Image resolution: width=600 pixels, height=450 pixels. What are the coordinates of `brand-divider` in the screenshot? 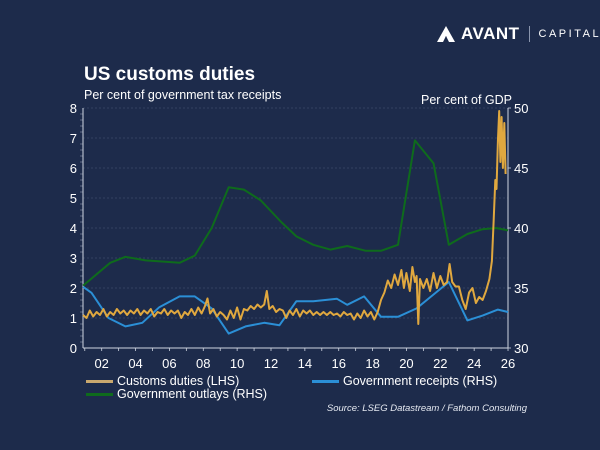 It's located at (529, 34).